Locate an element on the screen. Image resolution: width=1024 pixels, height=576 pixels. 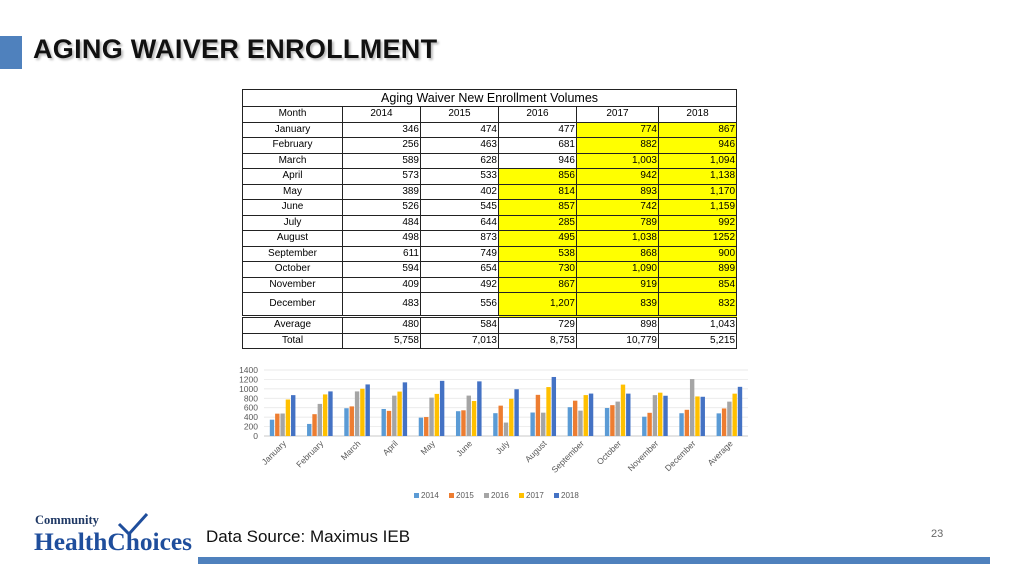
x-tick-label: October is located at coordinates (609, 452).